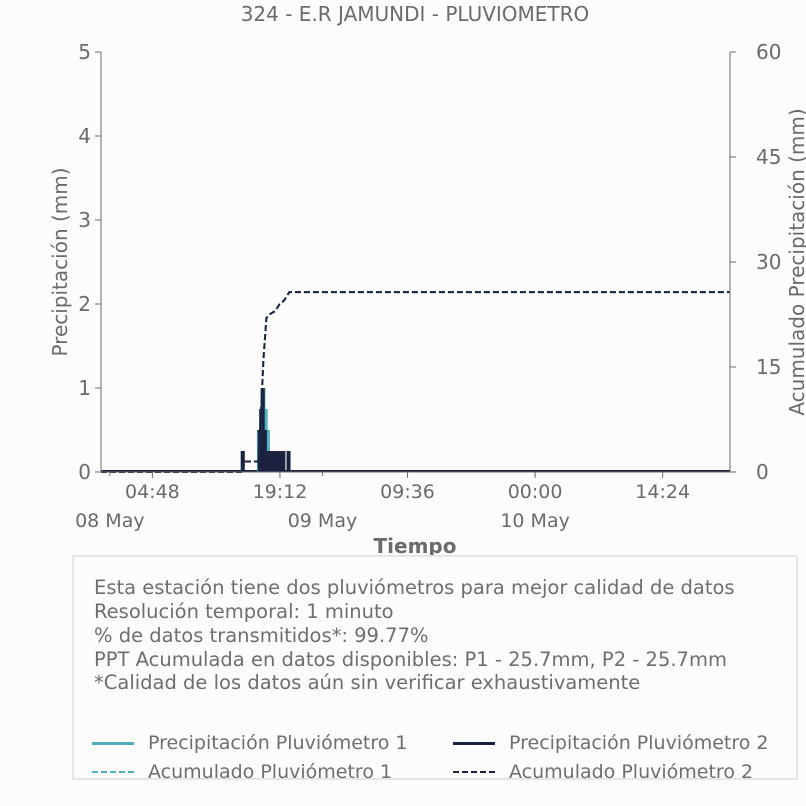 The height and width of the screenshot is (806, 806). I want to click on info-line-transmitted: % de datos transmitidos*: 99.77%, so click(261, 635).